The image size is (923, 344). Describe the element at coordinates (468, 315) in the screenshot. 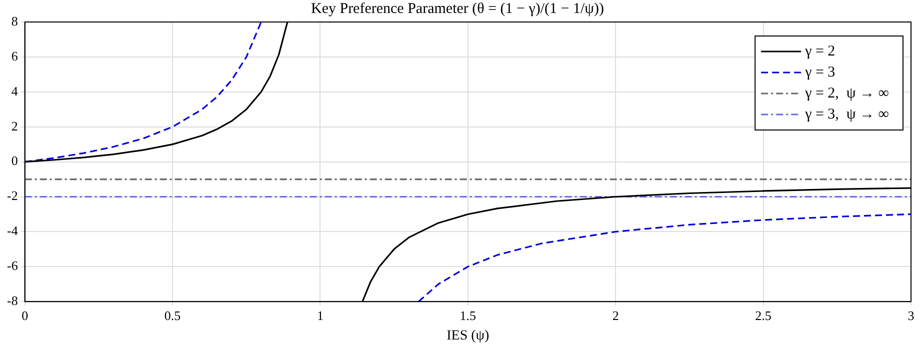

I see `x-tick-label: 1.5` at that location.